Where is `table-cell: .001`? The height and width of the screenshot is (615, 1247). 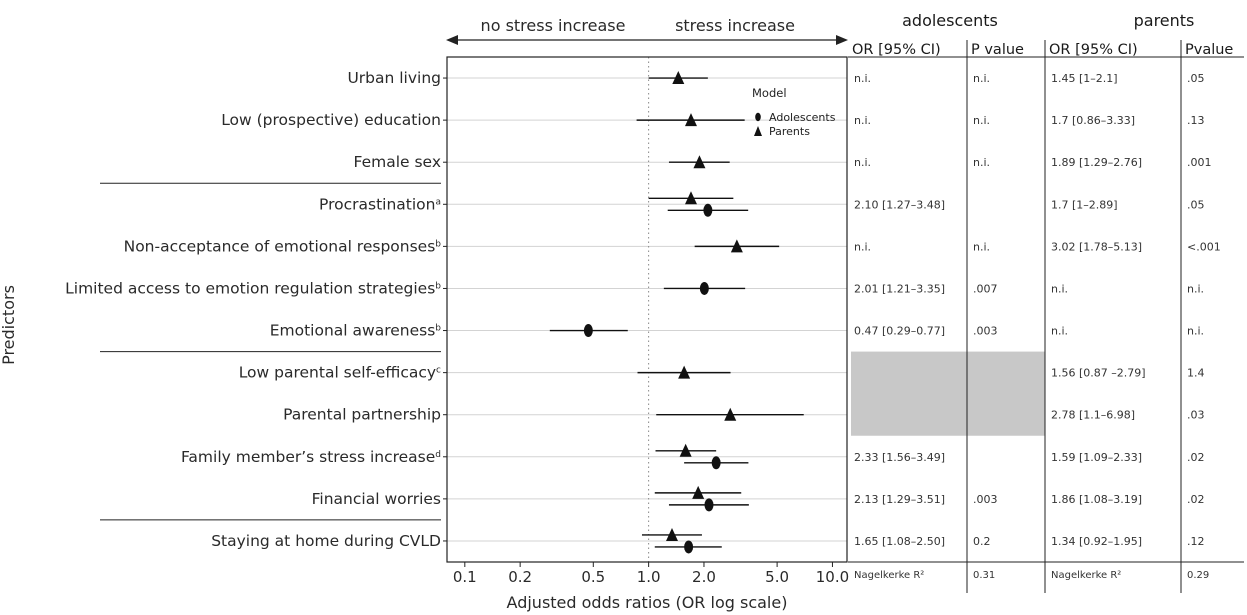
table-cell: .001 is located at coordinates (1199, 162).